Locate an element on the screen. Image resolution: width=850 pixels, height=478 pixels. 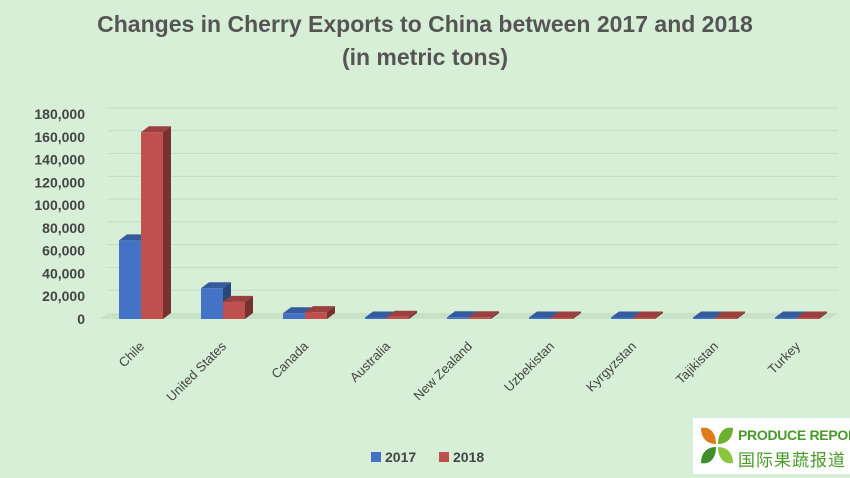
legend-label: 2018 is located at coordinates (468, 457).